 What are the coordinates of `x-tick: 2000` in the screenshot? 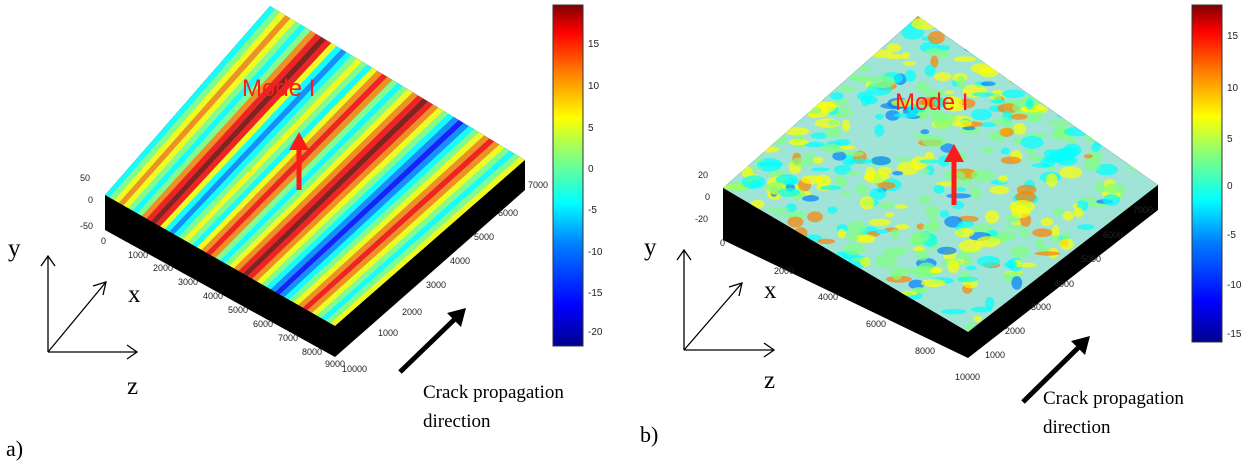 It's located at (784, 271).